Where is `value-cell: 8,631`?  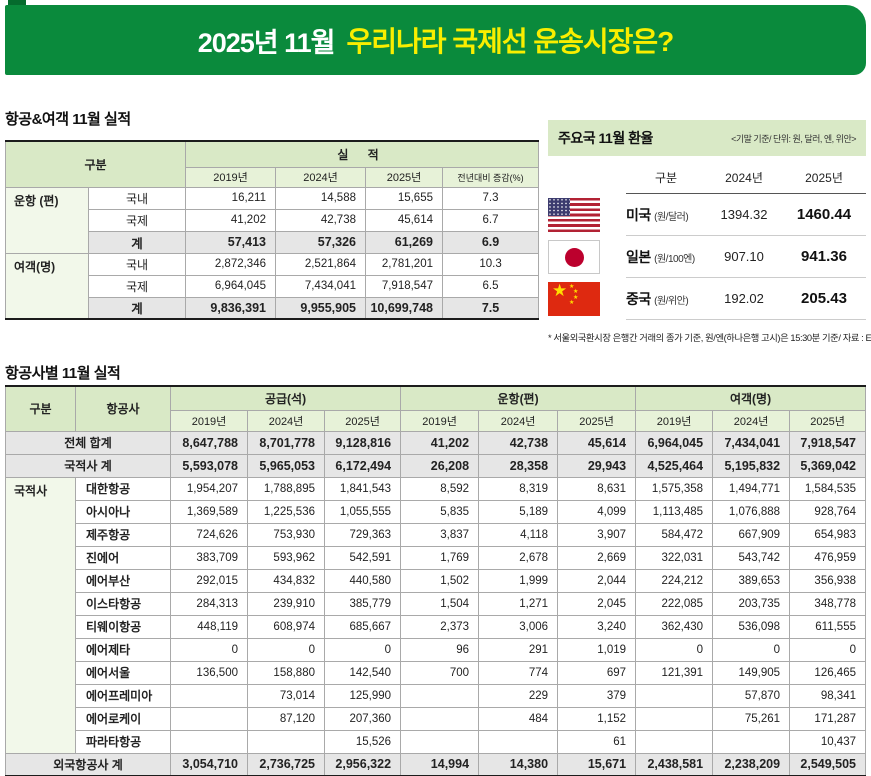 value-cell: 8,631 is located at coordinates (597, 488).